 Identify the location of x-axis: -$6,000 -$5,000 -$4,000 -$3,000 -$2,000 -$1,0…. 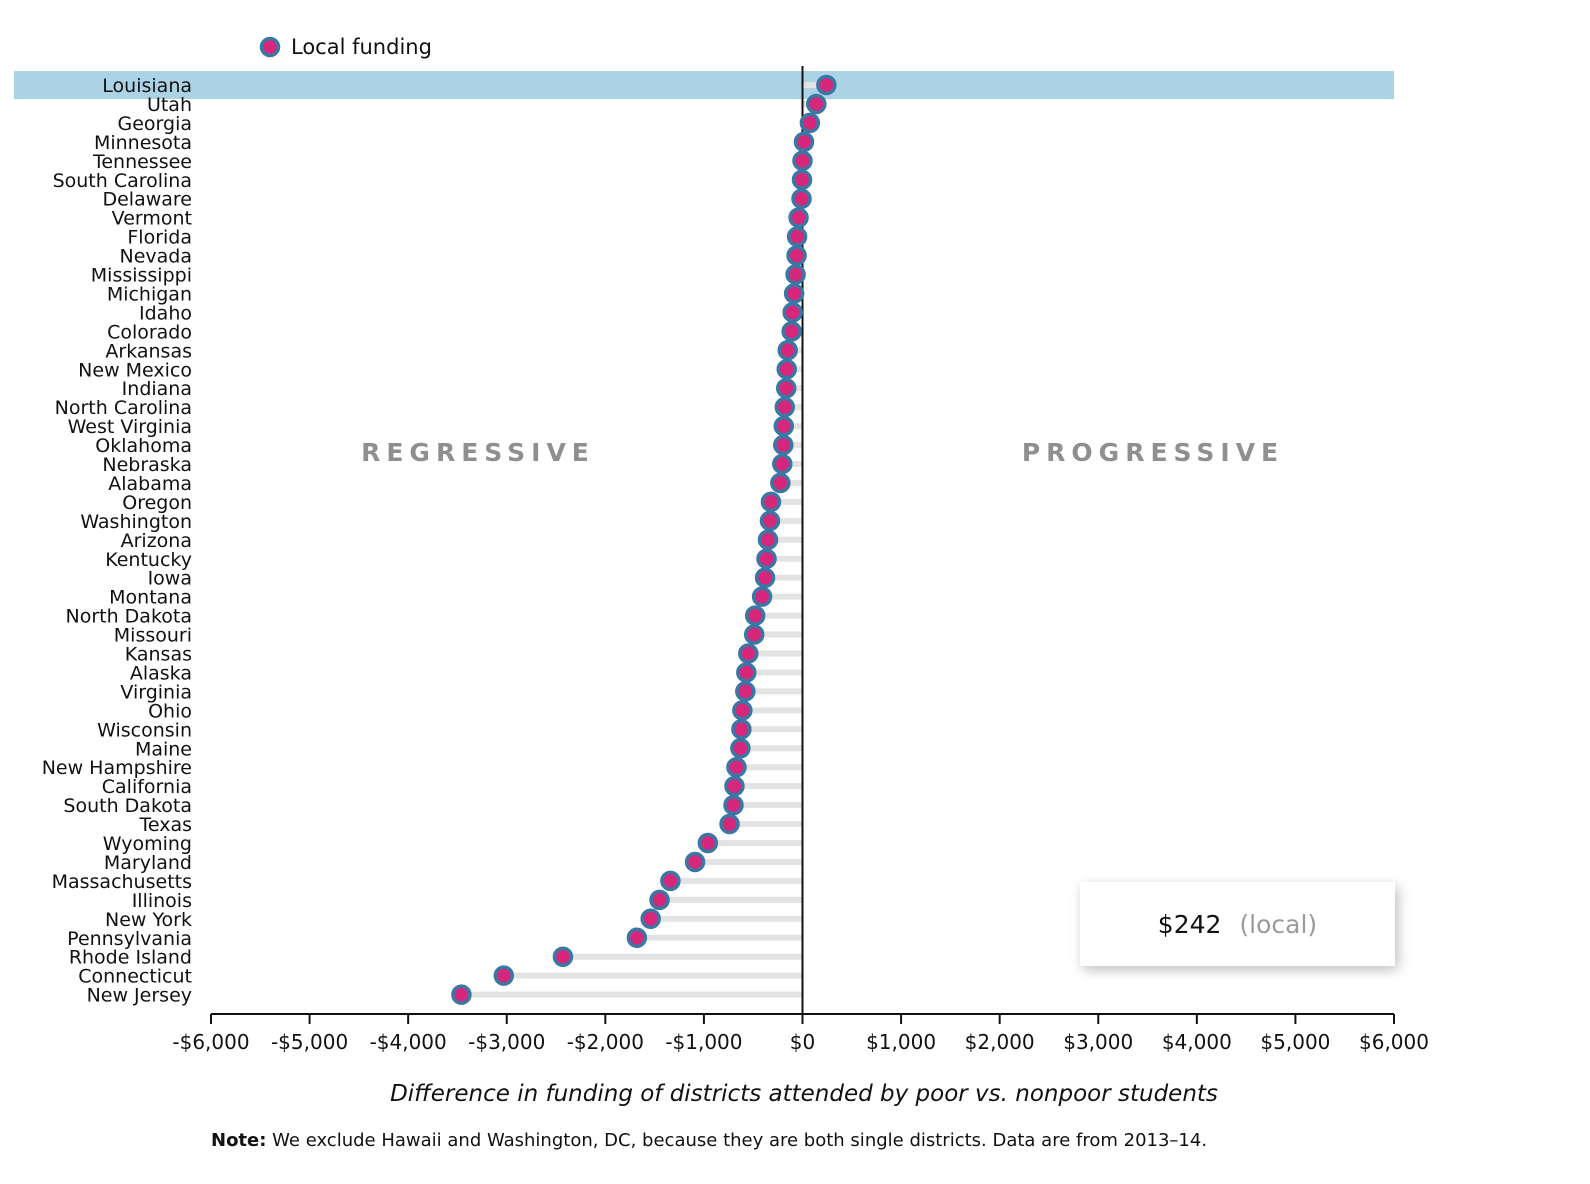
(800, 1033).